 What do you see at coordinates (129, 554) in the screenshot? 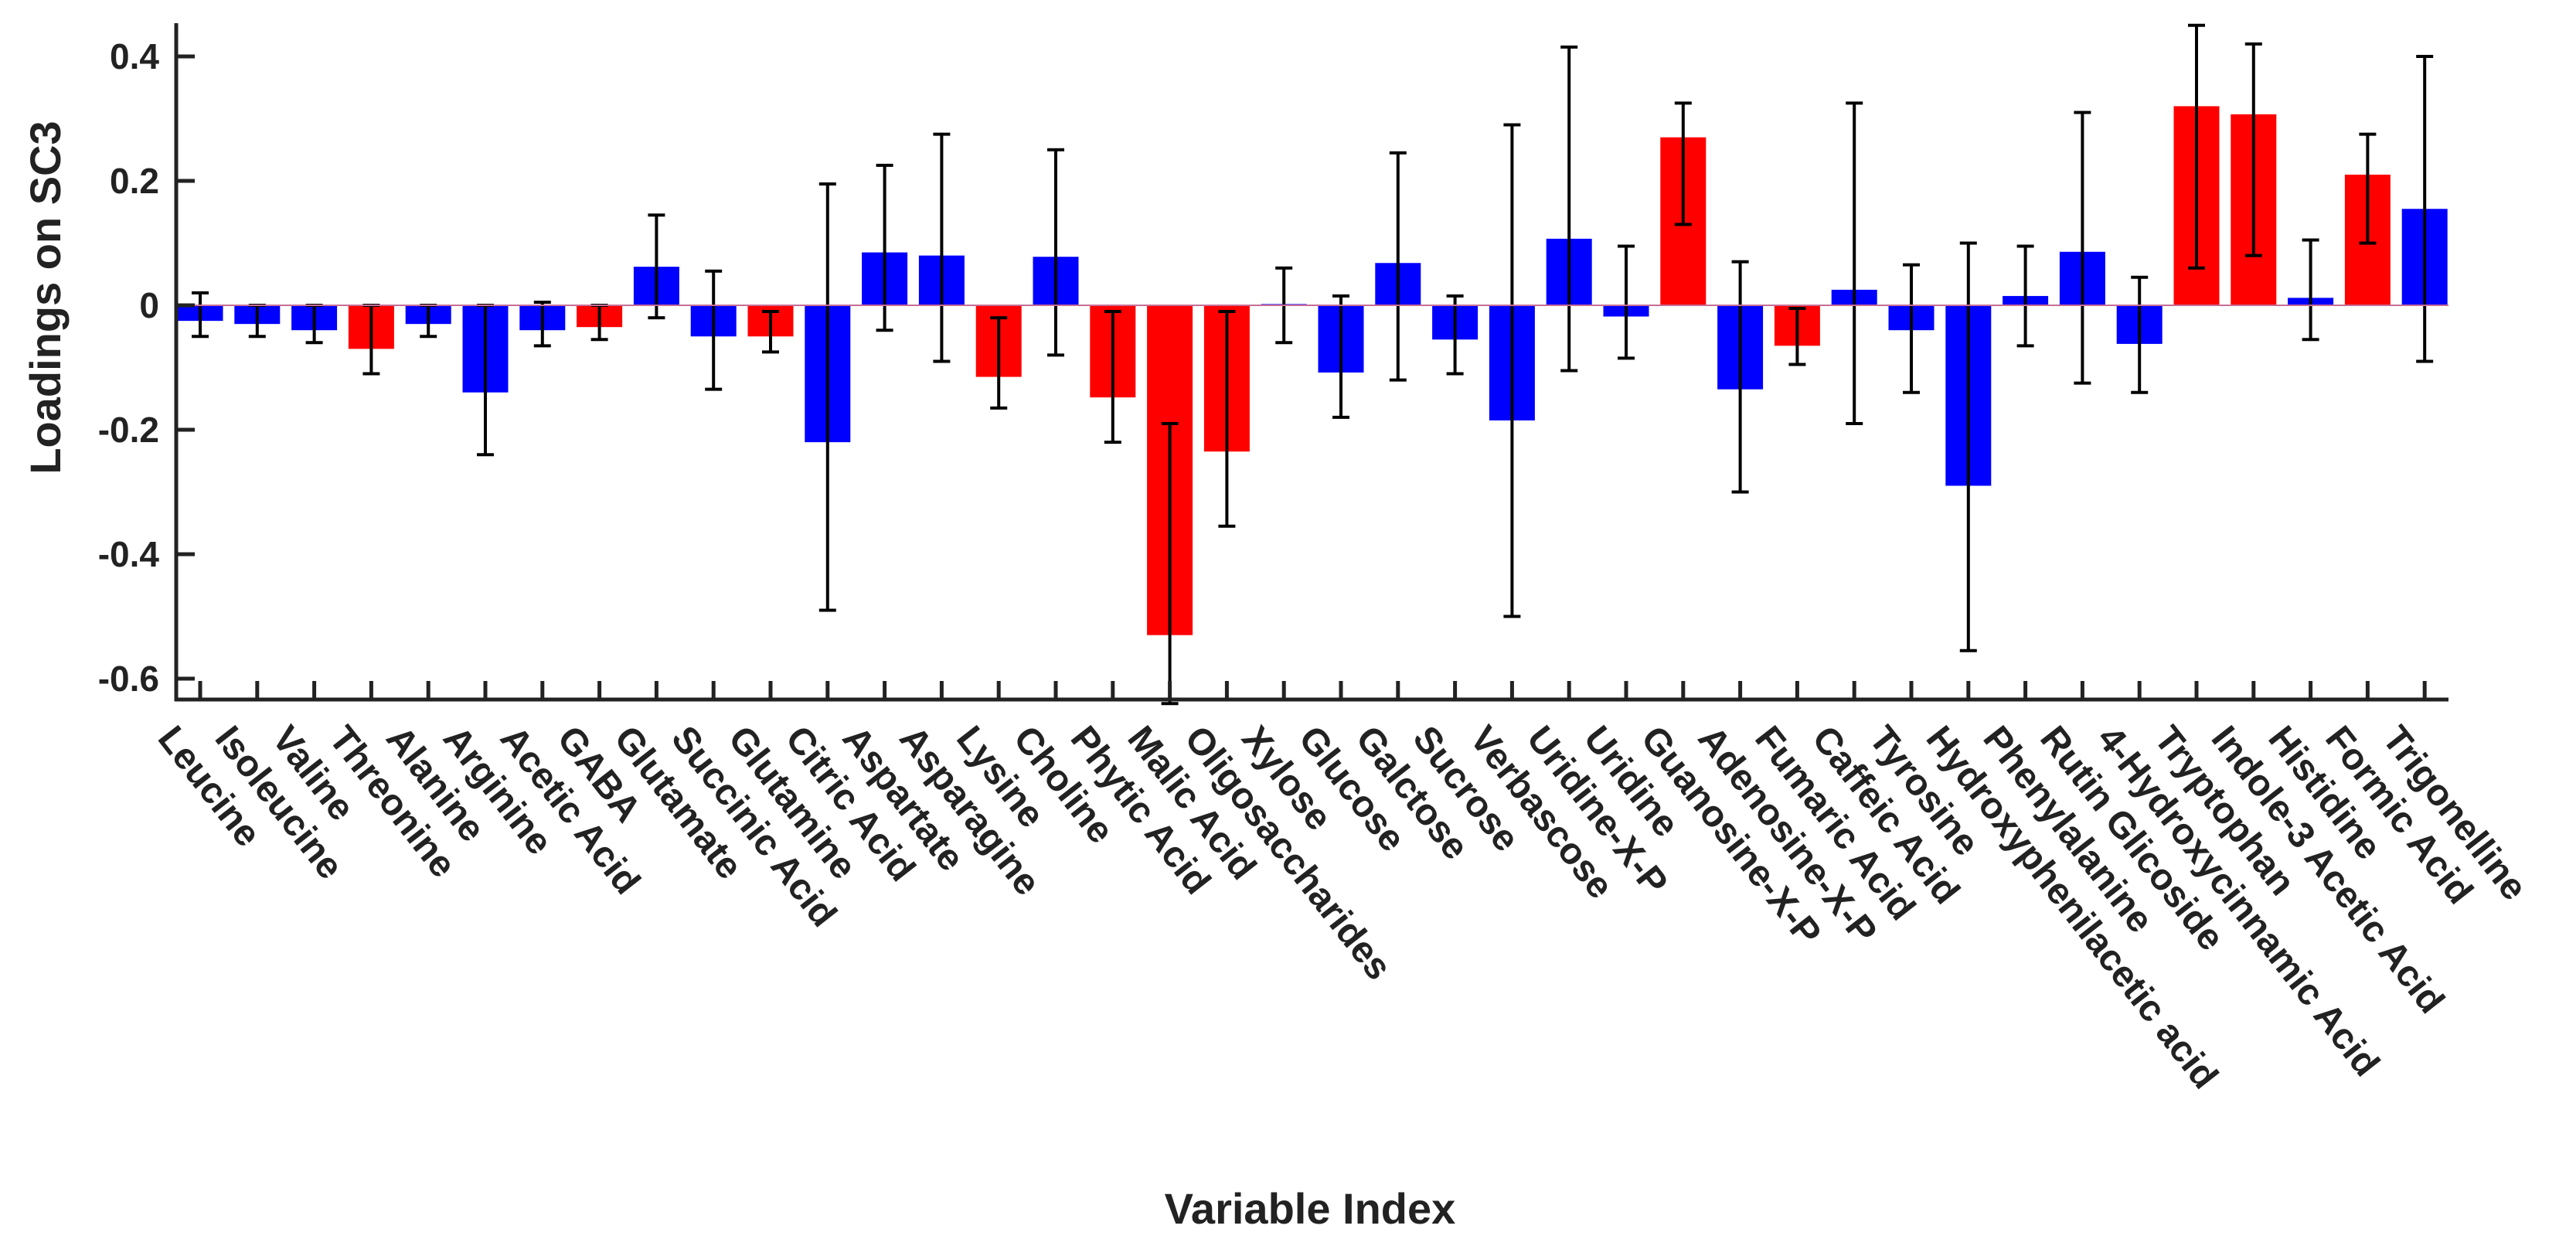
I see `y-tick-label: -0.4` at bounding box center [129, 554].